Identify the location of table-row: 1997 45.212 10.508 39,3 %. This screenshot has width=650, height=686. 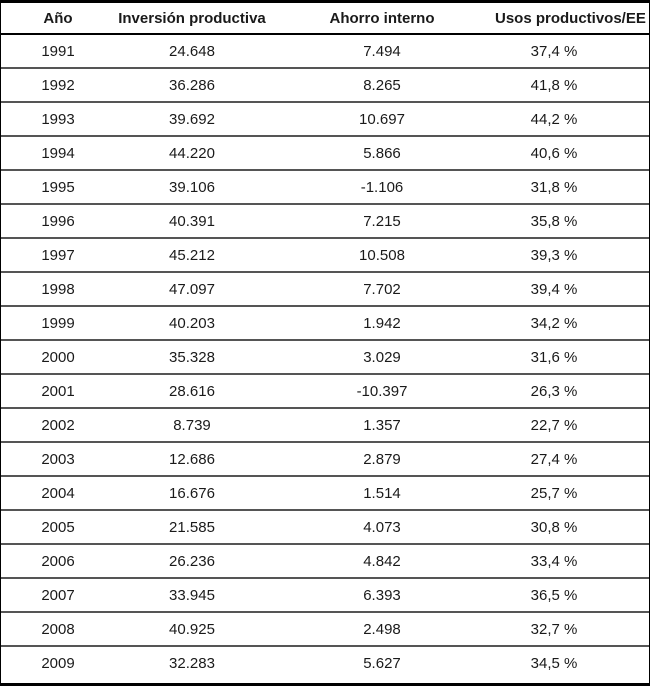
(325, 256).